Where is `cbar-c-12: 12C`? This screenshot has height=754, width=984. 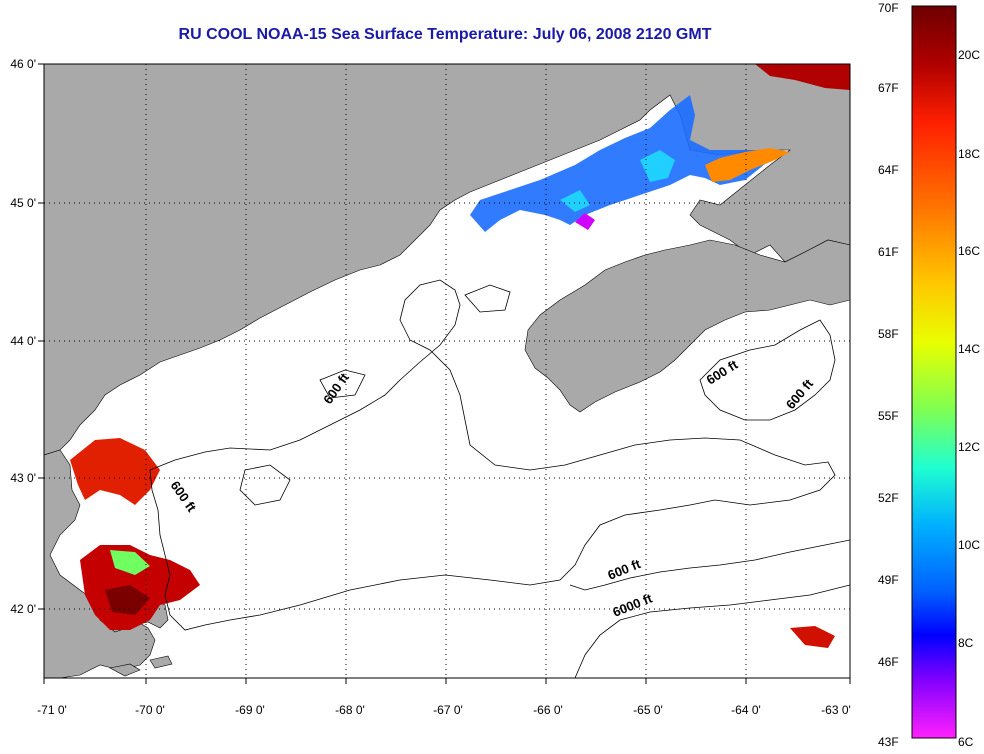 cbar-c-12: 12C is located at coordinates (969, 447).